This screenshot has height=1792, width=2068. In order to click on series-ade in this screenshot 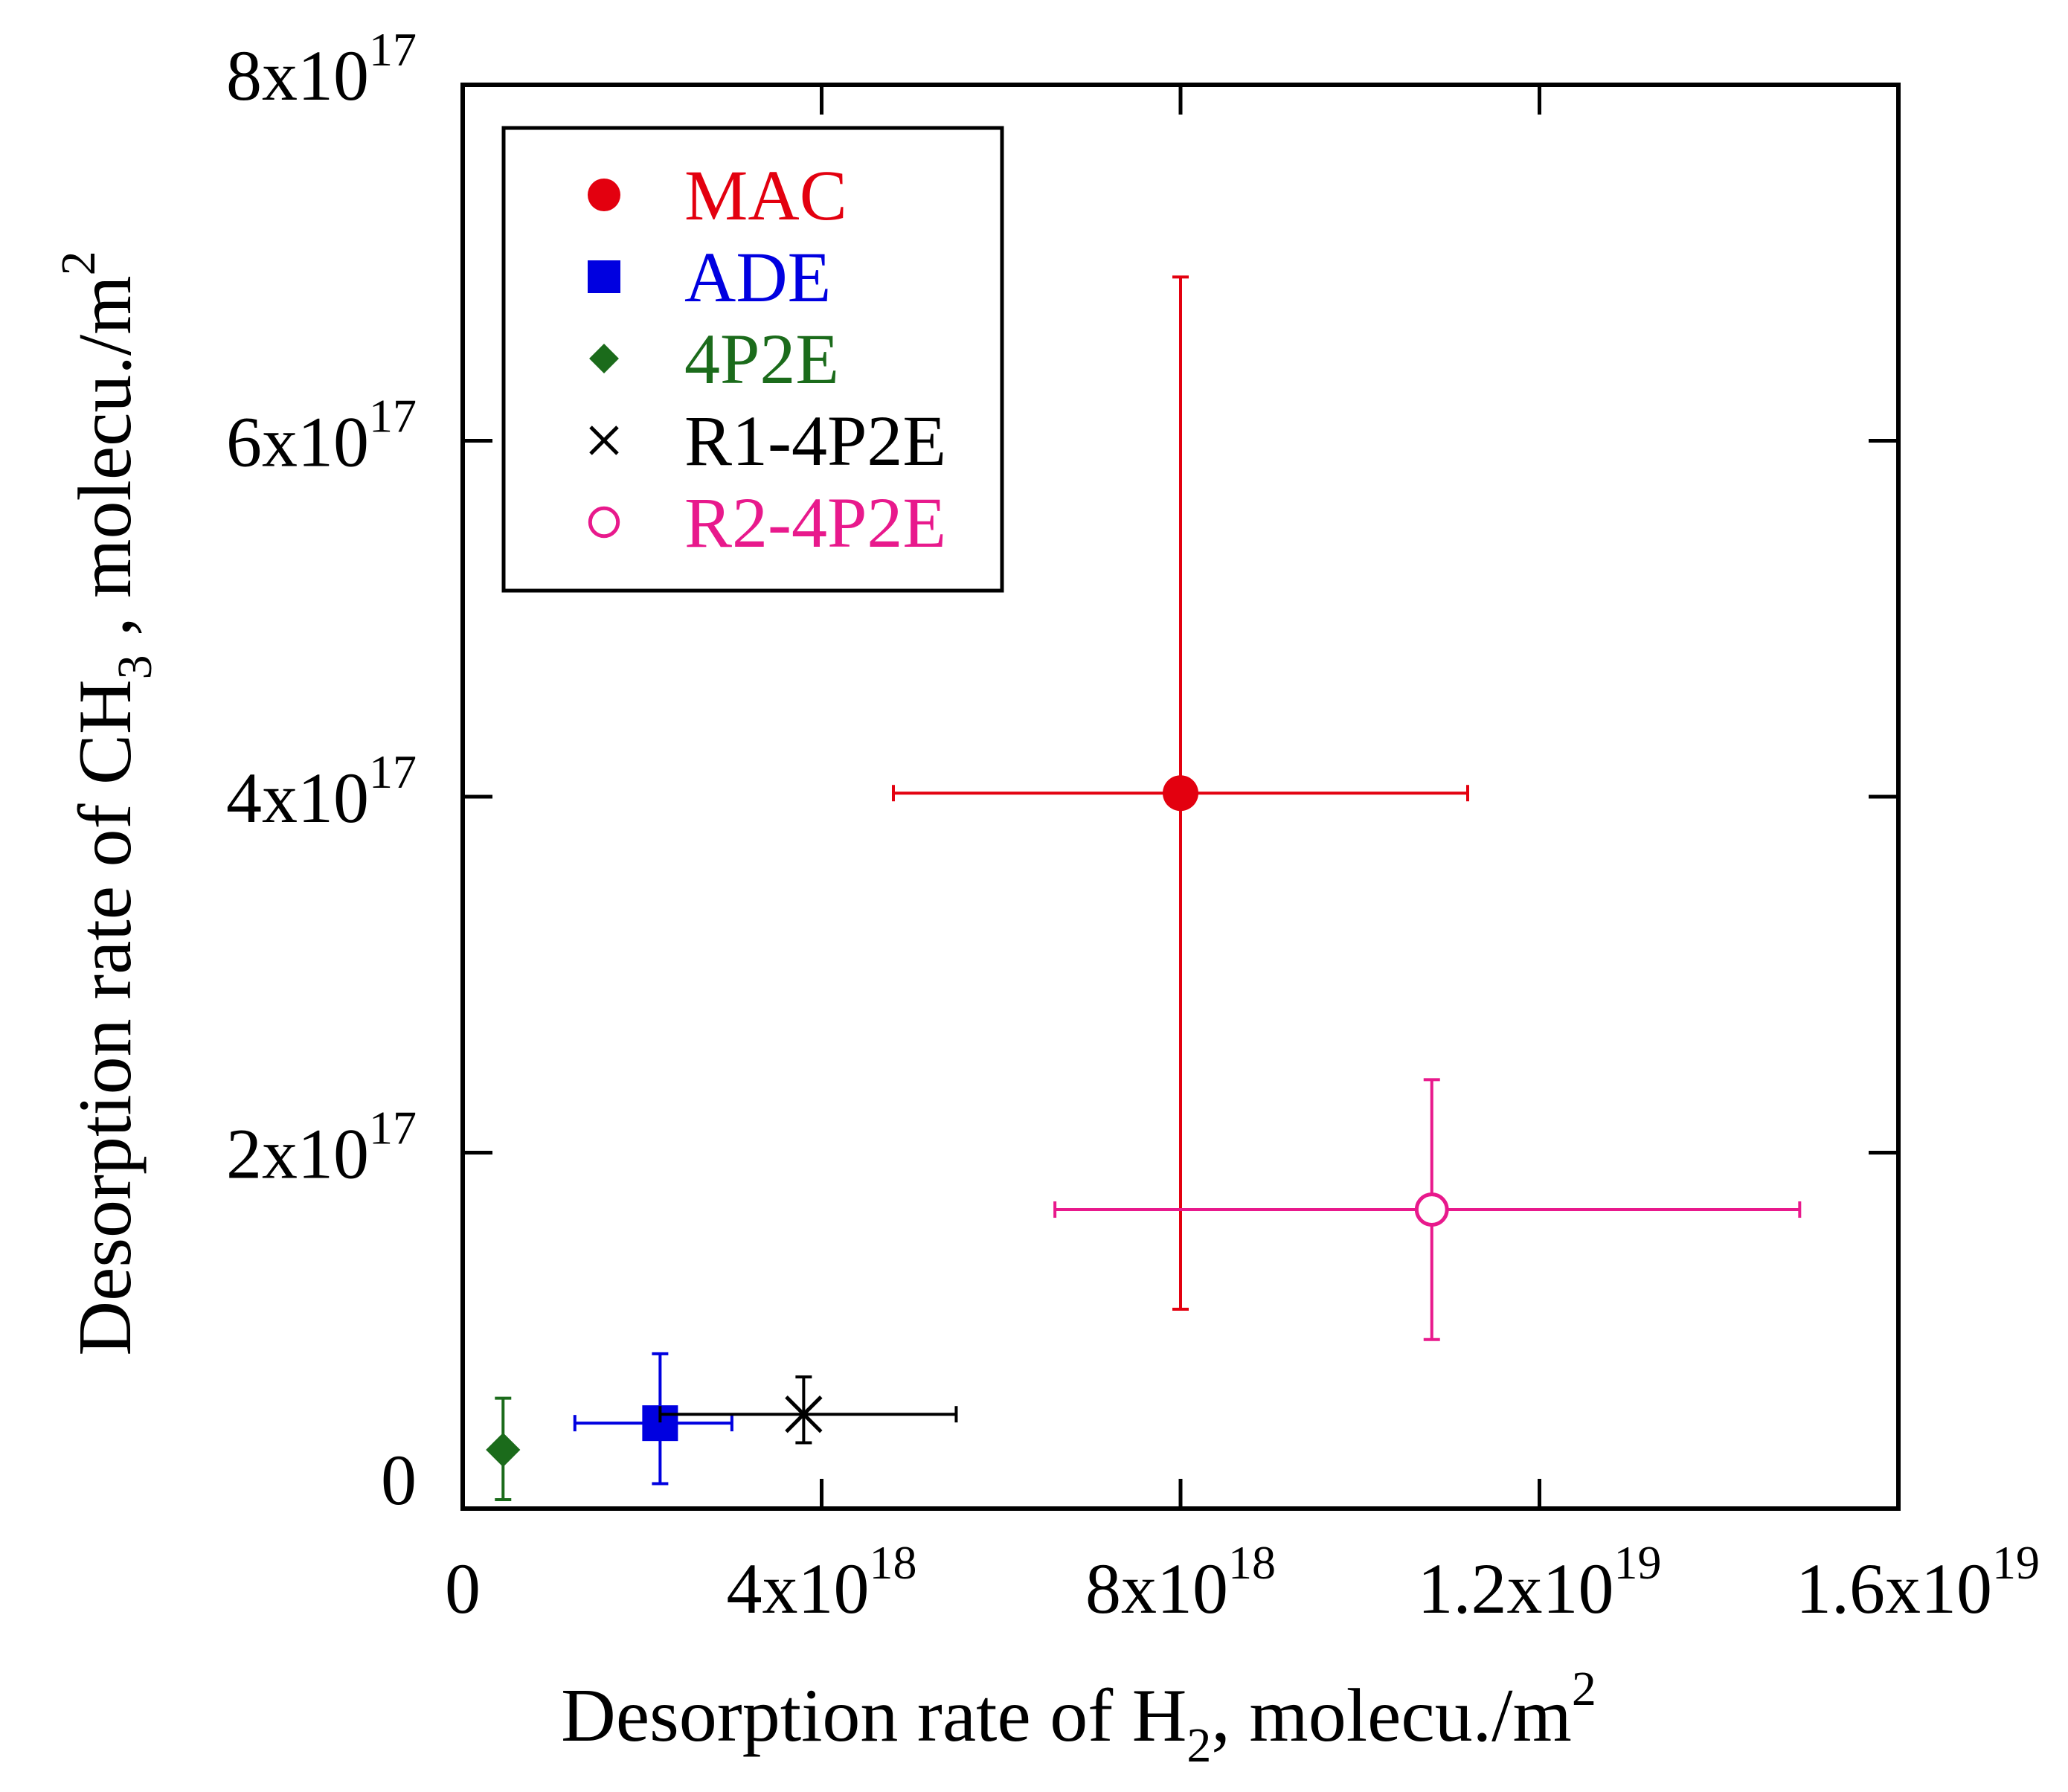, I will do `click(653, 1419)`.